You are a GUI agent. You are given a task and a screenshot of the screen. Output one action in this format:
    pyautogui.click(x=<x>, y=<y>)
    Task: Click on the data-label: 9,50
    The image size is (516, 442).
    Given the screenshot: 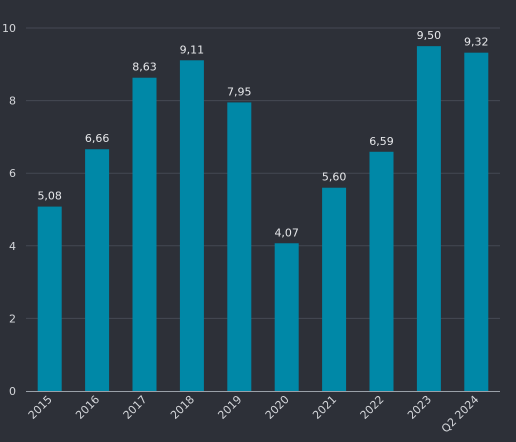 What is the action you would take?
    pyautogui.click(x=429, y=35)
    